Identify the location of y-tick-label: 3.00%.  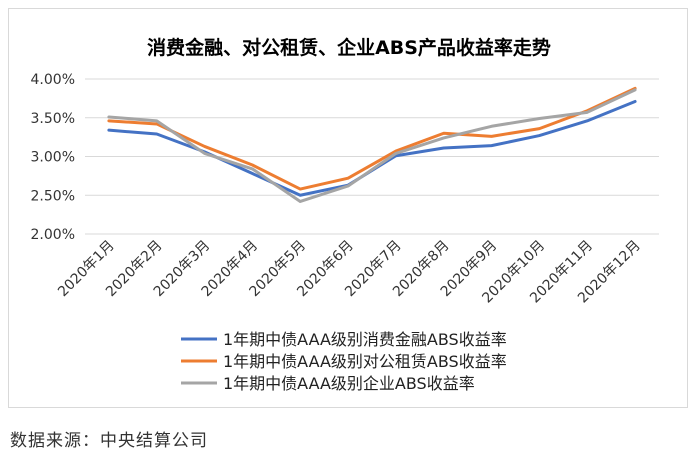
(53, 158).